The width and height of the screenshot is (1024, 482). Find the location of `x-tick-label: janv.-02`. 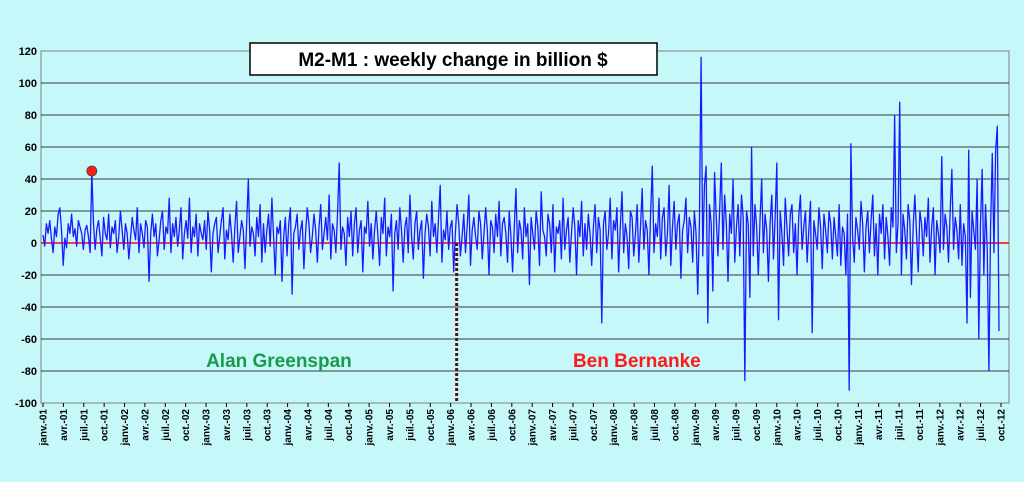

x-tick-label: janv.-02 is located at coordinates (125, 428).